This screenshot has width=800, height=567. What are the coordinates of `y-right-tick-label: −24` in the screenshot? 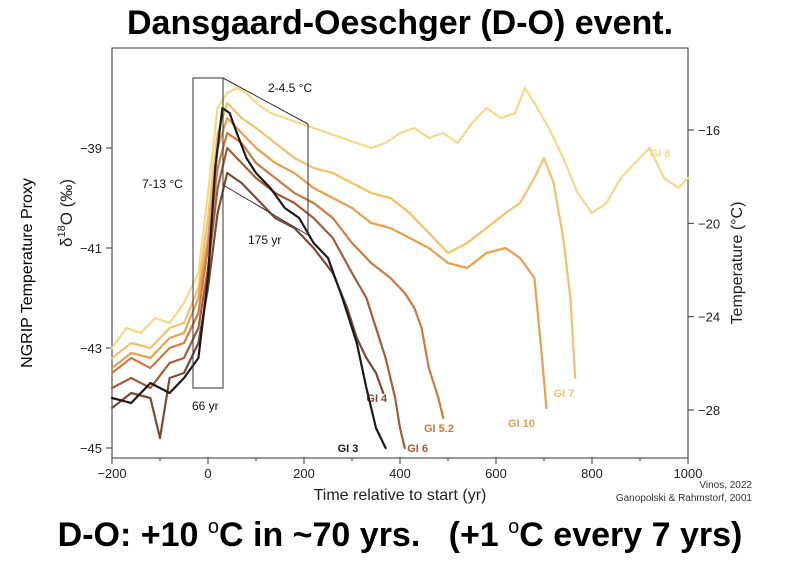 It's located at (709, 317).